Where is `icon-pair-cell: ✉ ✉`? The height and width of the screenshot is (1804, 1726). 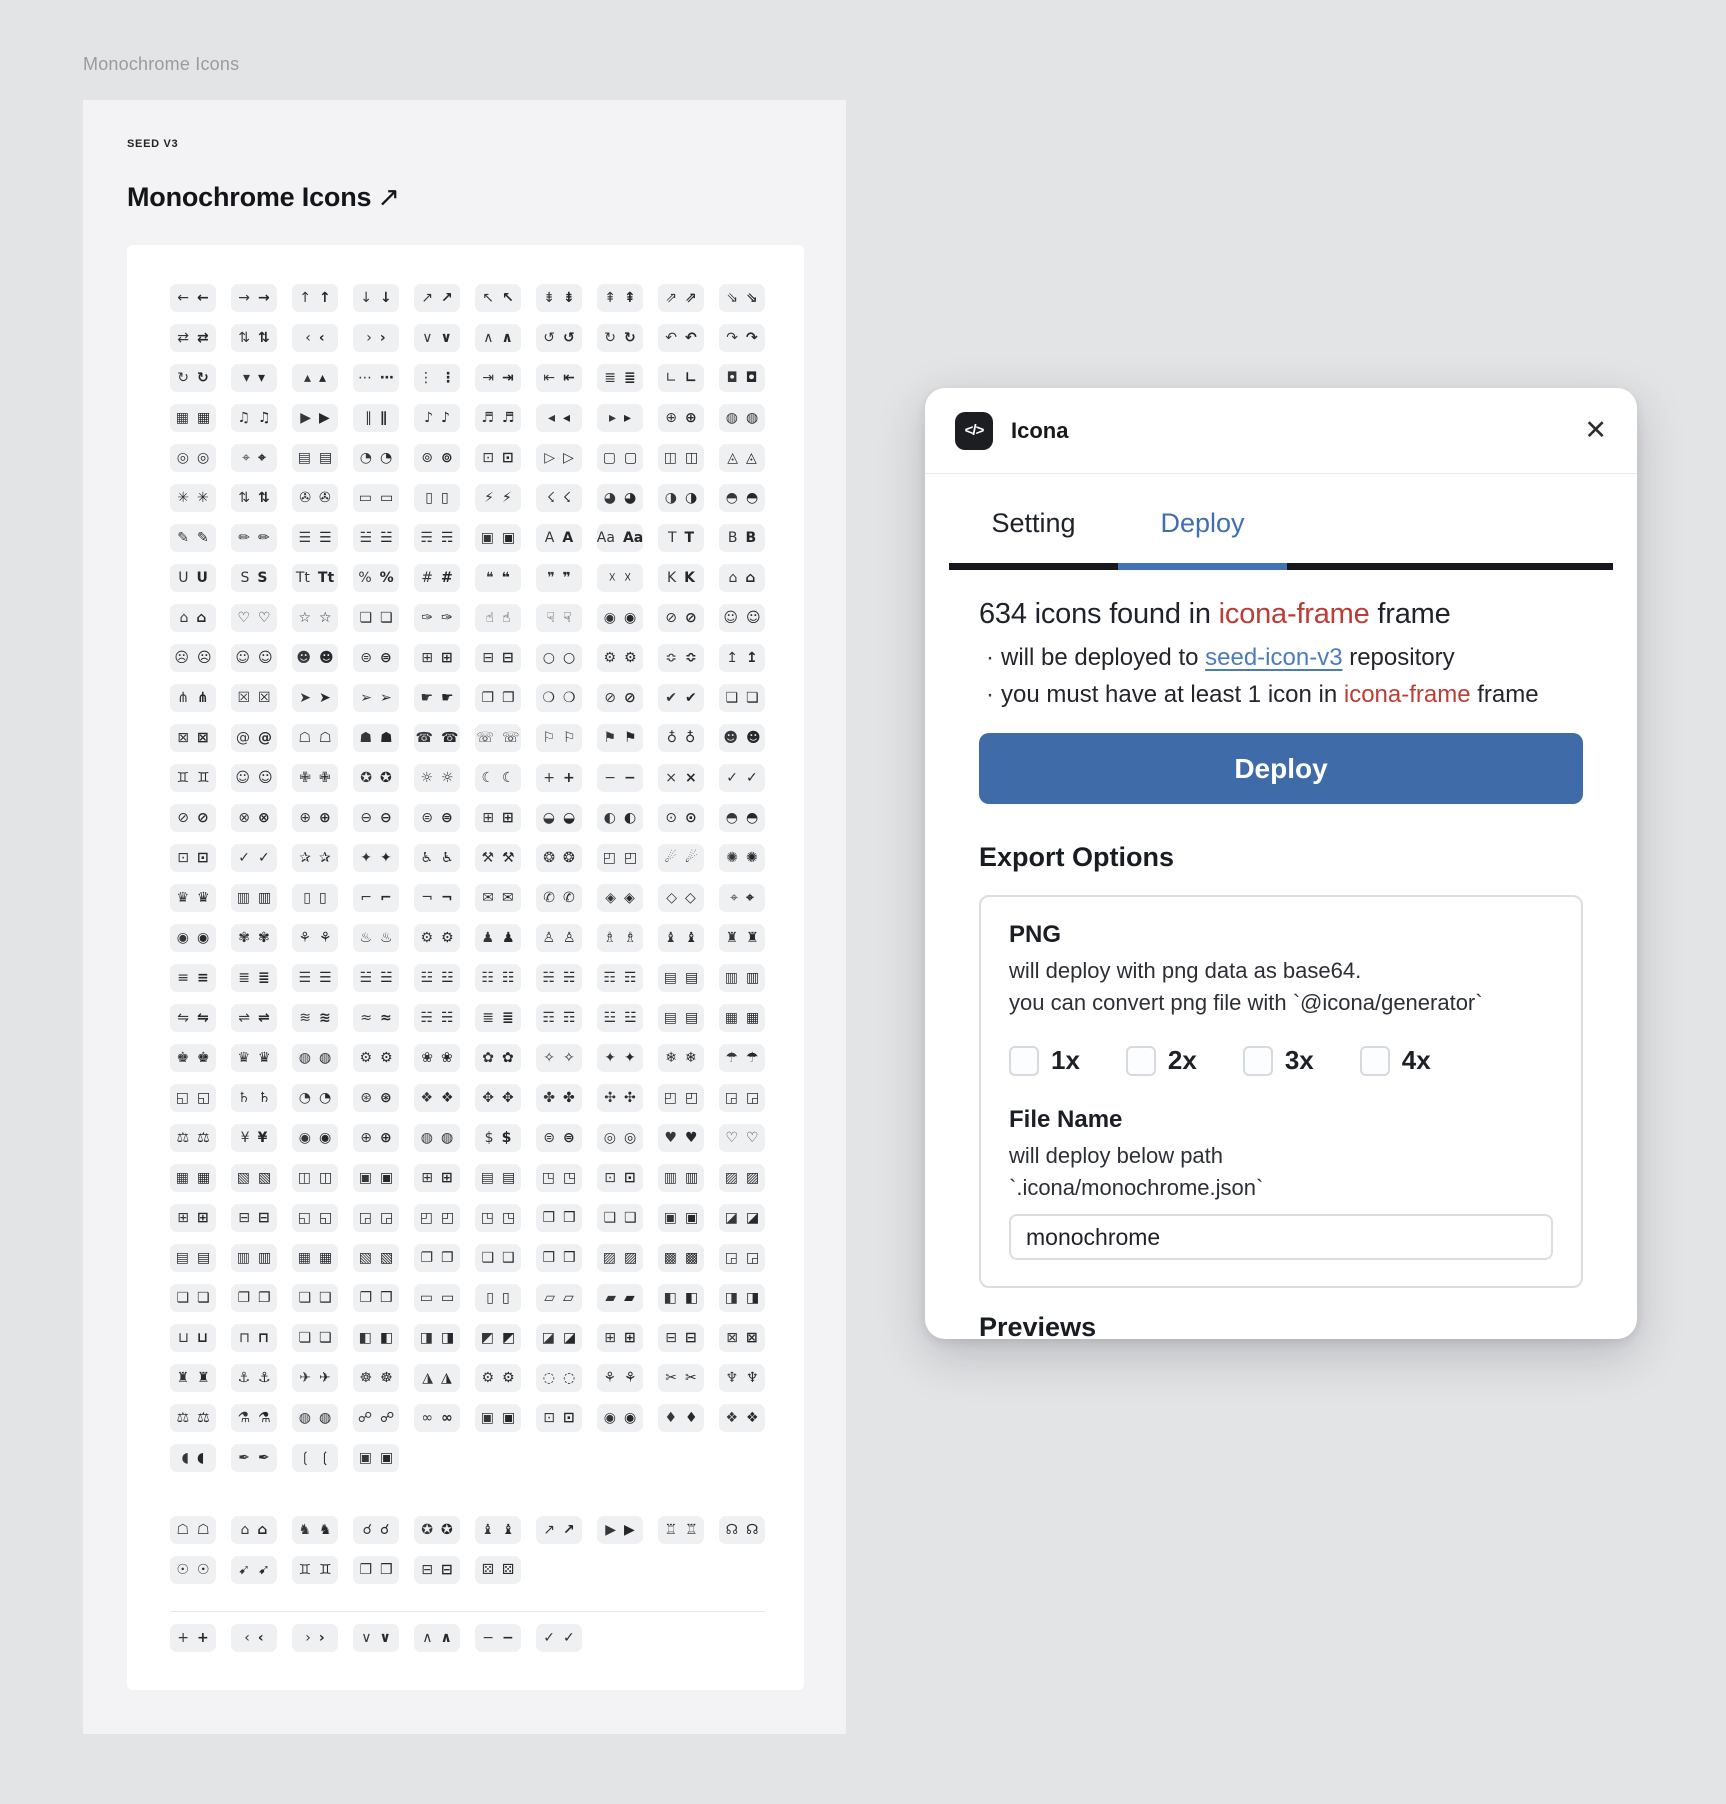
icon-pair-cell: ✉ ✉ is located at coordinates (498, 898).